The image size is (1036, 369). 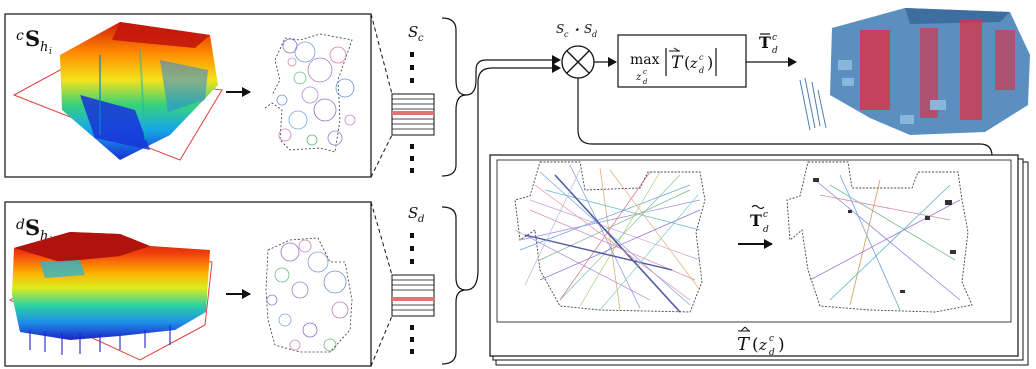 What do you see at coordinates (765, 42) in the screenshot?
I see `output-T: T` at bounding box center [765, 42].